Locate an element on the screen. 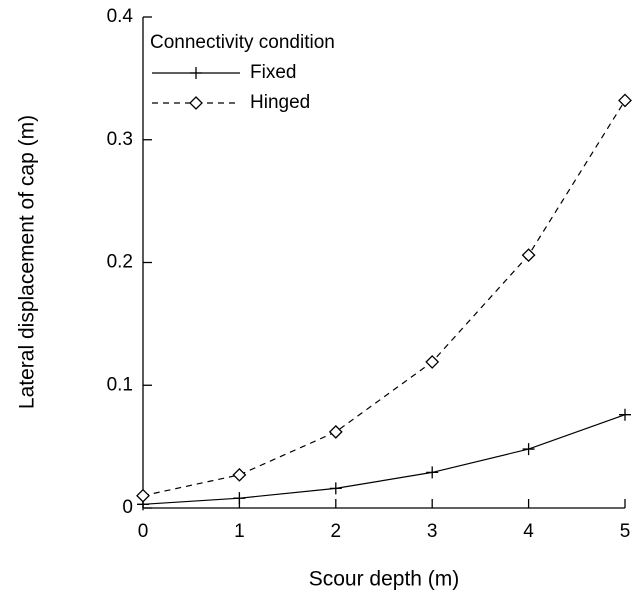 The image size is (634, 599). x-tick-label: 5 is located at coordinates (625, 531).